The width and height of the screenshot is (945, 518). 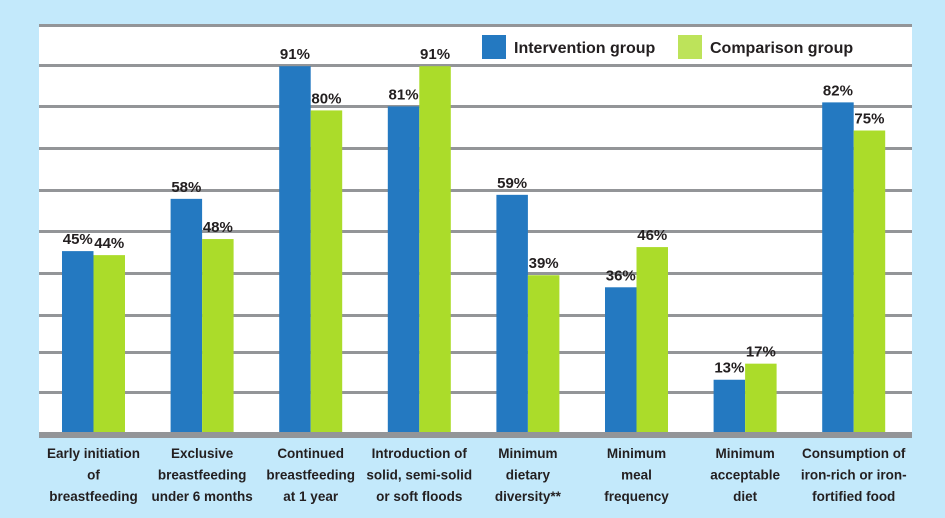 What do you see at coordinates (186, 187) in the screenshot?
I see `data-label: 58%` at bounding box center [186, 187].